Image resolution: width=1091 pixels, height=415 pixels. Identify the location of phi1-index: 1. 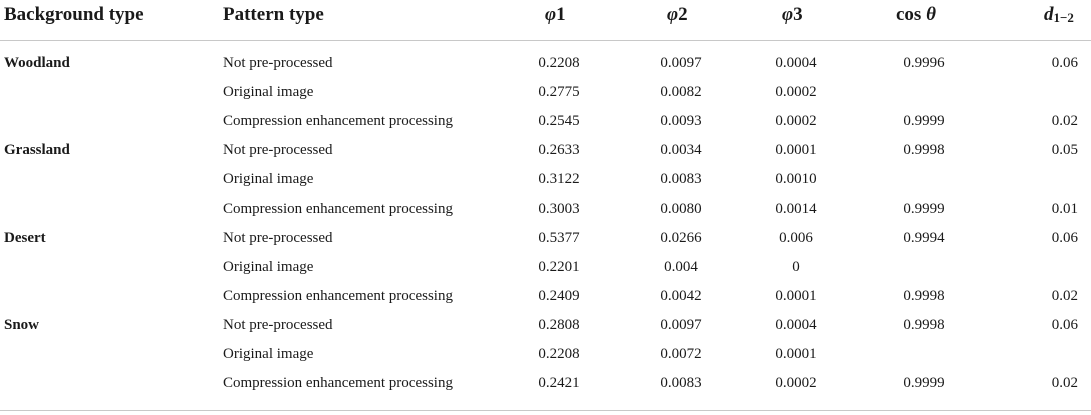
(561, 14).